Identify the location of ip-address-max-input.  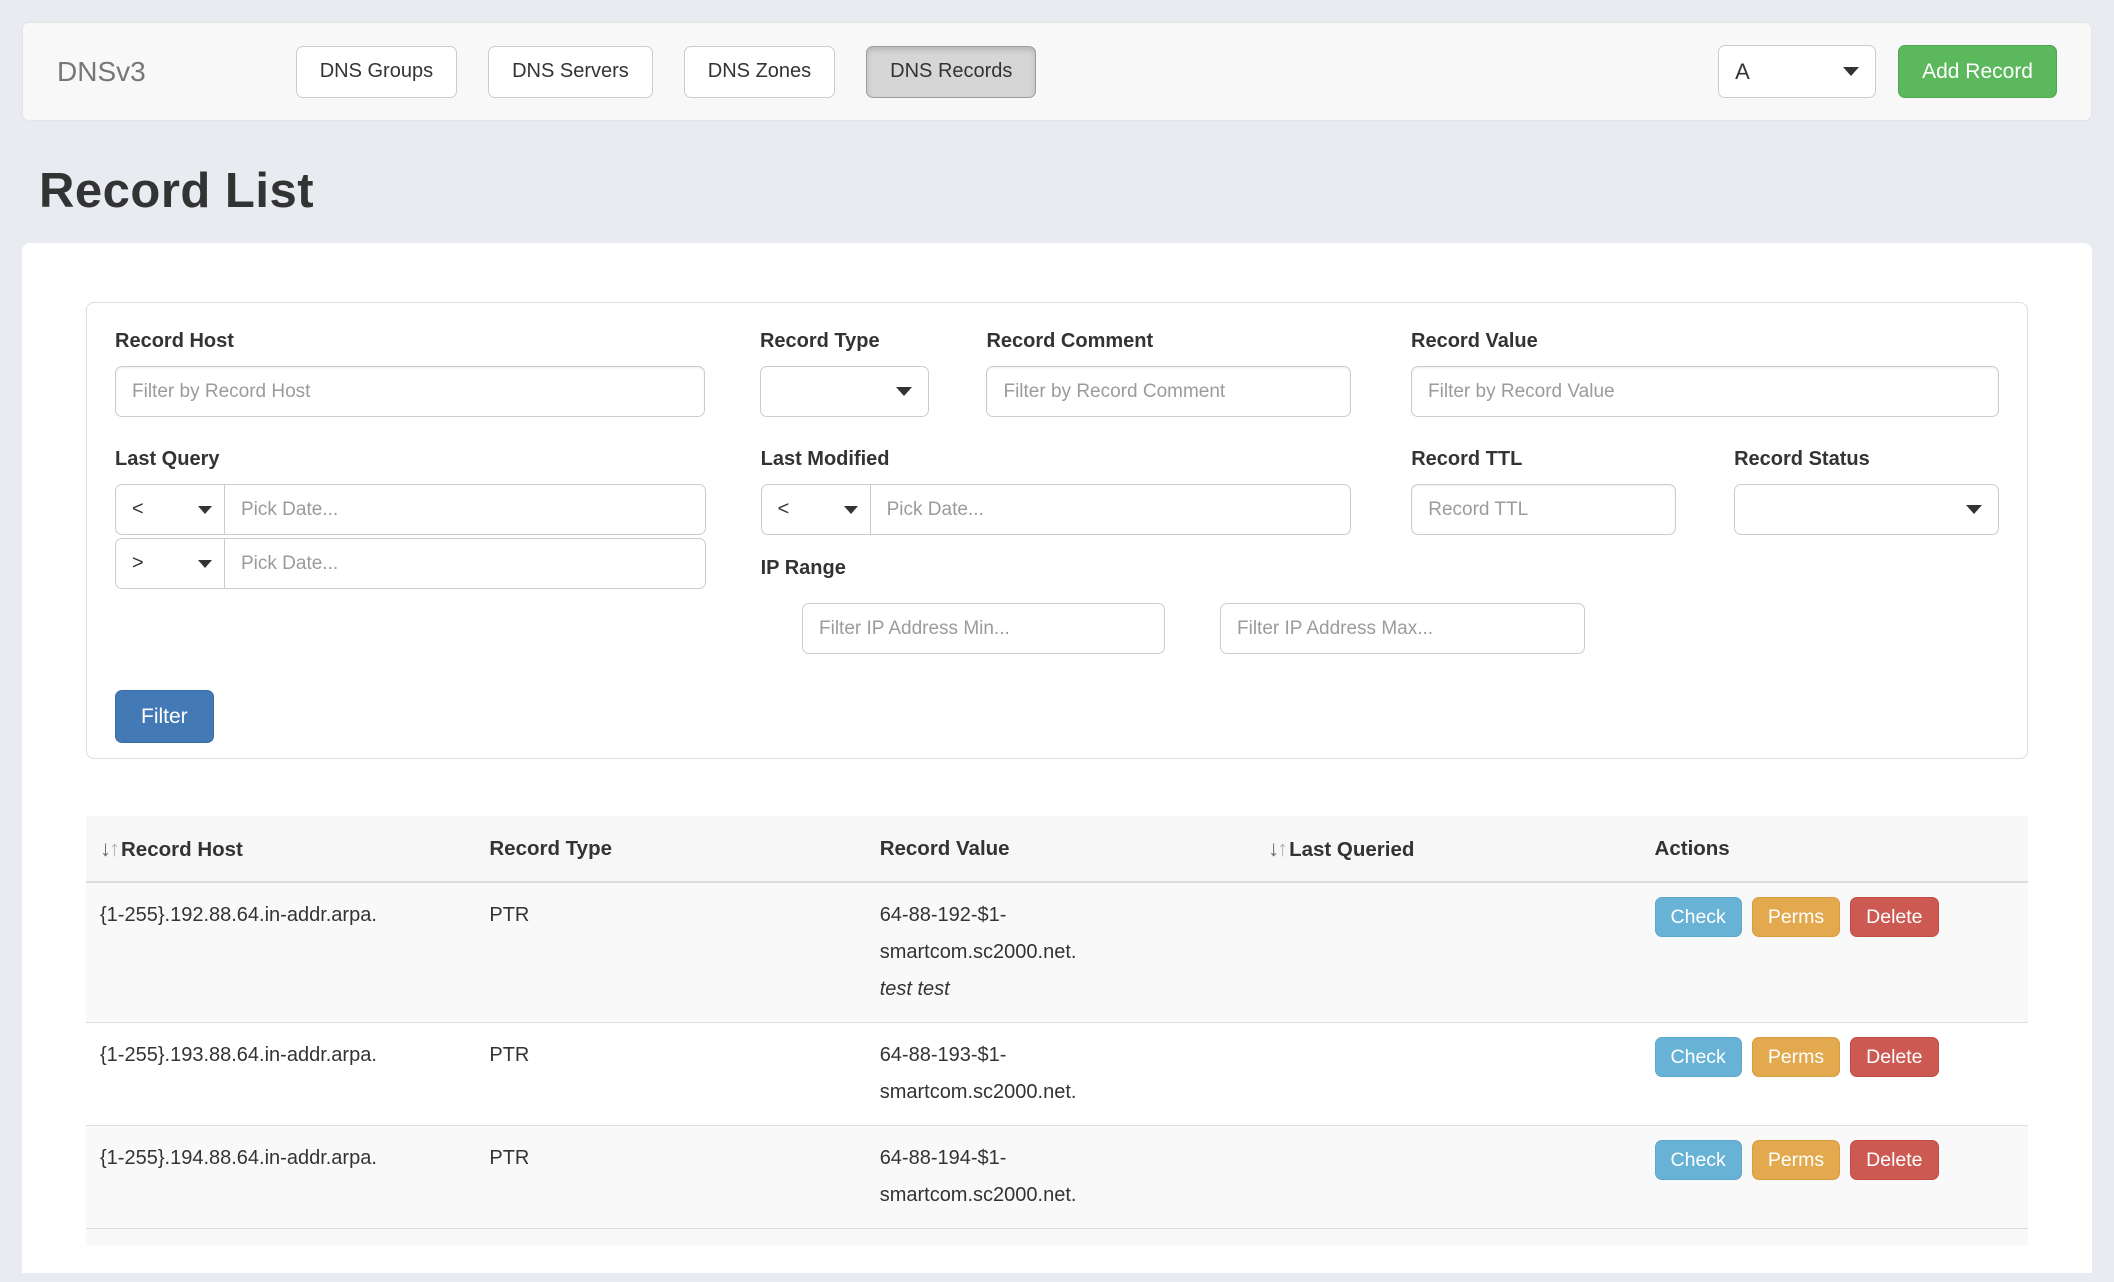
(1402, 628).